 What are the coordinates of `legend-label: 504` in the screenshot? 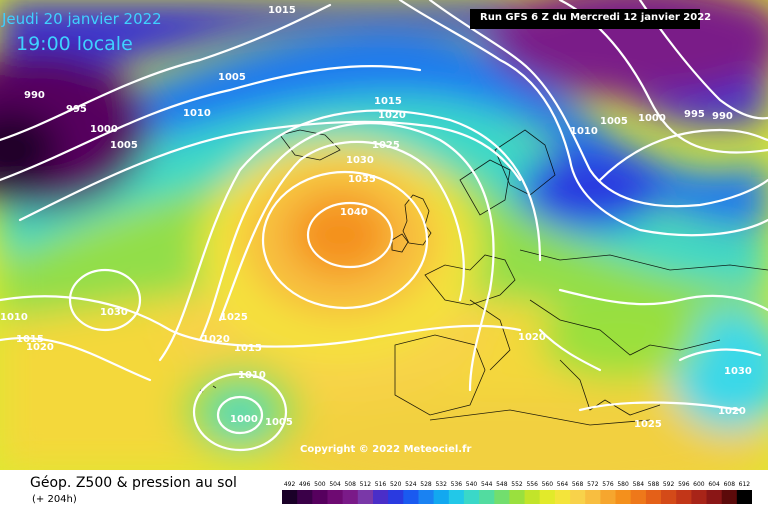 It's located at (335, 484).